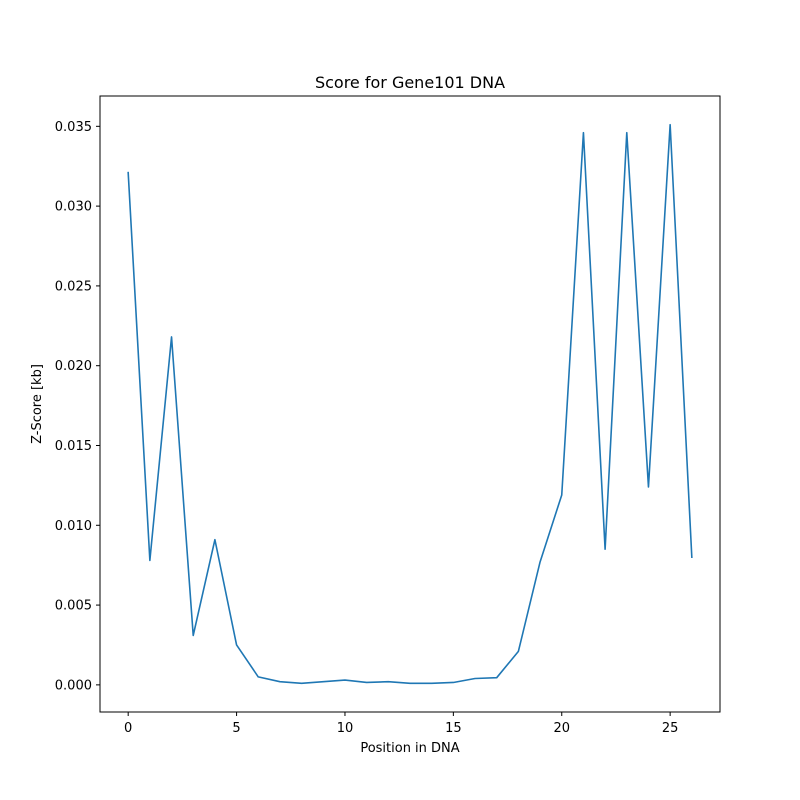  Describe the element at coordinates (73, 526) in the screenshot. I see `y-tick-label: 0.010` at that location.